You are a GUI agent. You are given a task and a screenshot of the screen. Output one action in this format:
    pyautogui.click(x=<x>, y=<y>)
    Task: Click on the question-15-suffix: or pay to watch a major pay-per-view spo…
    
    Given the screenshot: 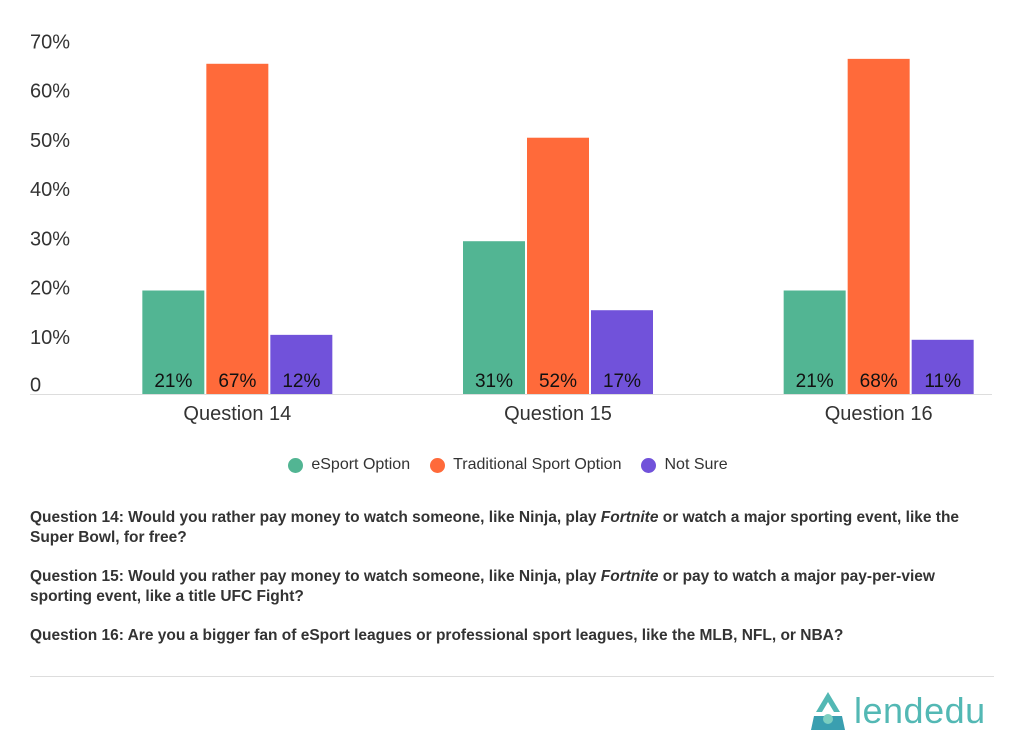 What is the action you would take?
    pyautogui.click(x=482, y=586)
    